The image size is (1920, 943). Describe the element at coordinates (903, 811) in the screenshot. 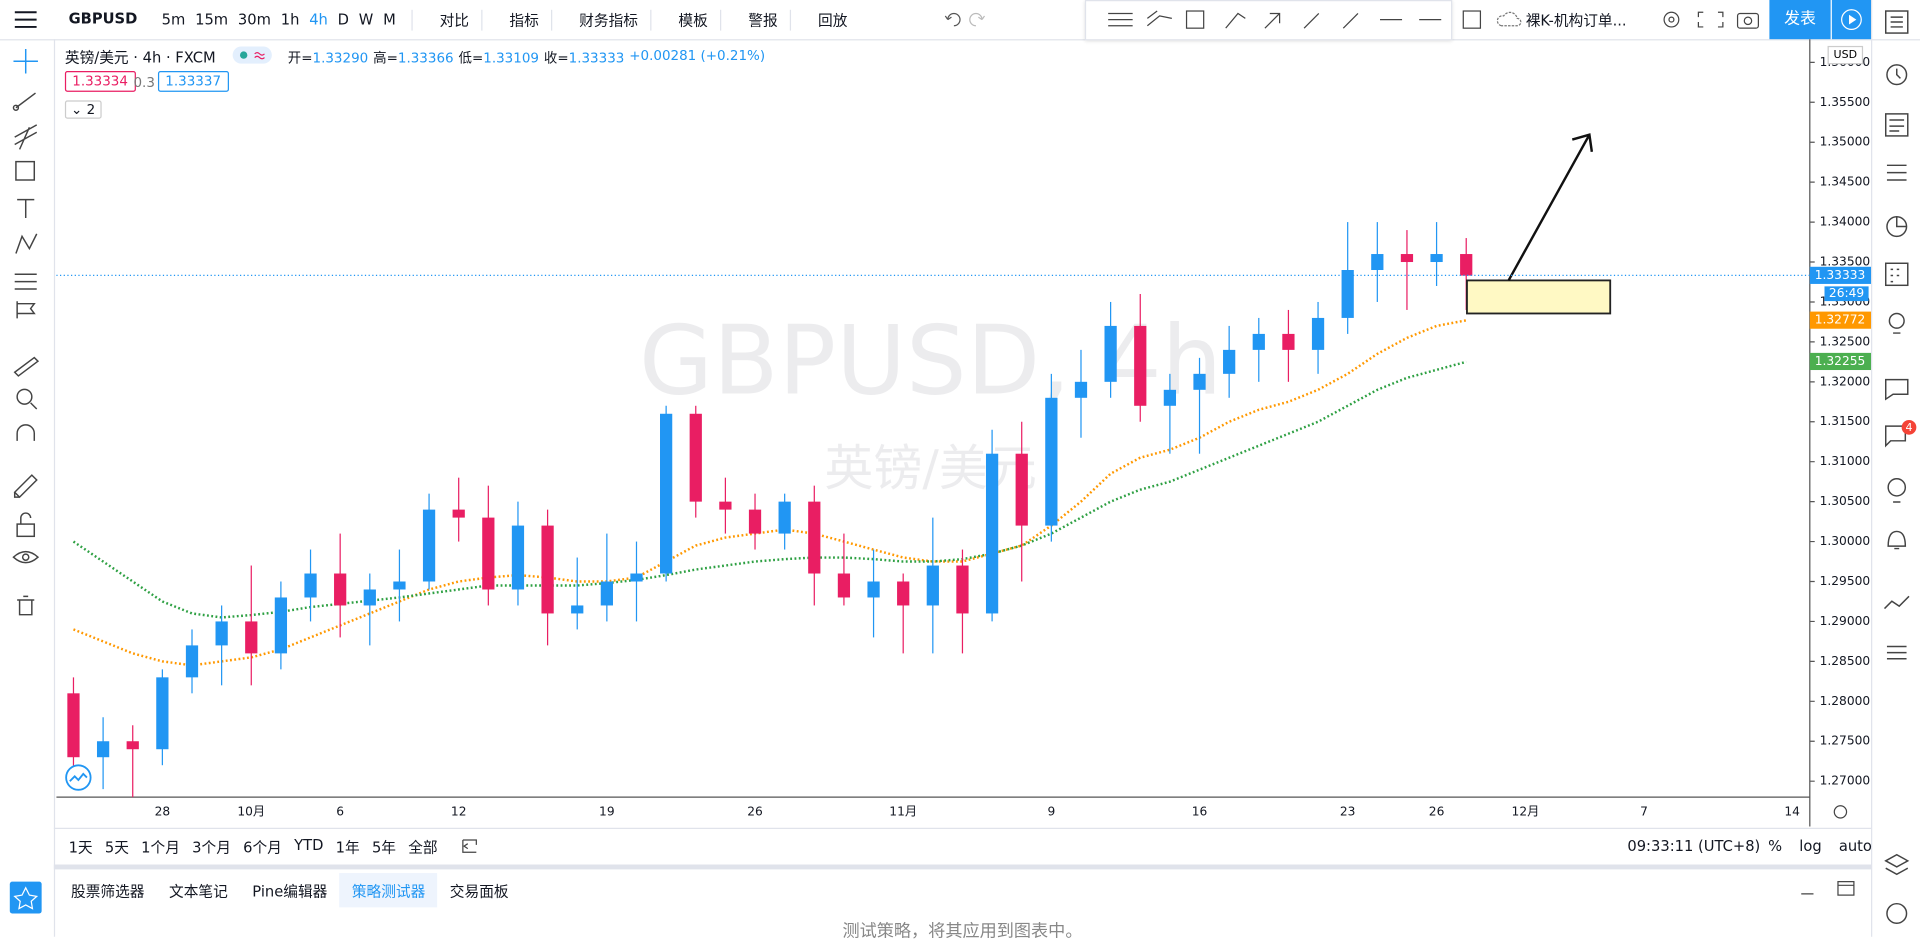

I see `x-tick-label: 11月` at that location.